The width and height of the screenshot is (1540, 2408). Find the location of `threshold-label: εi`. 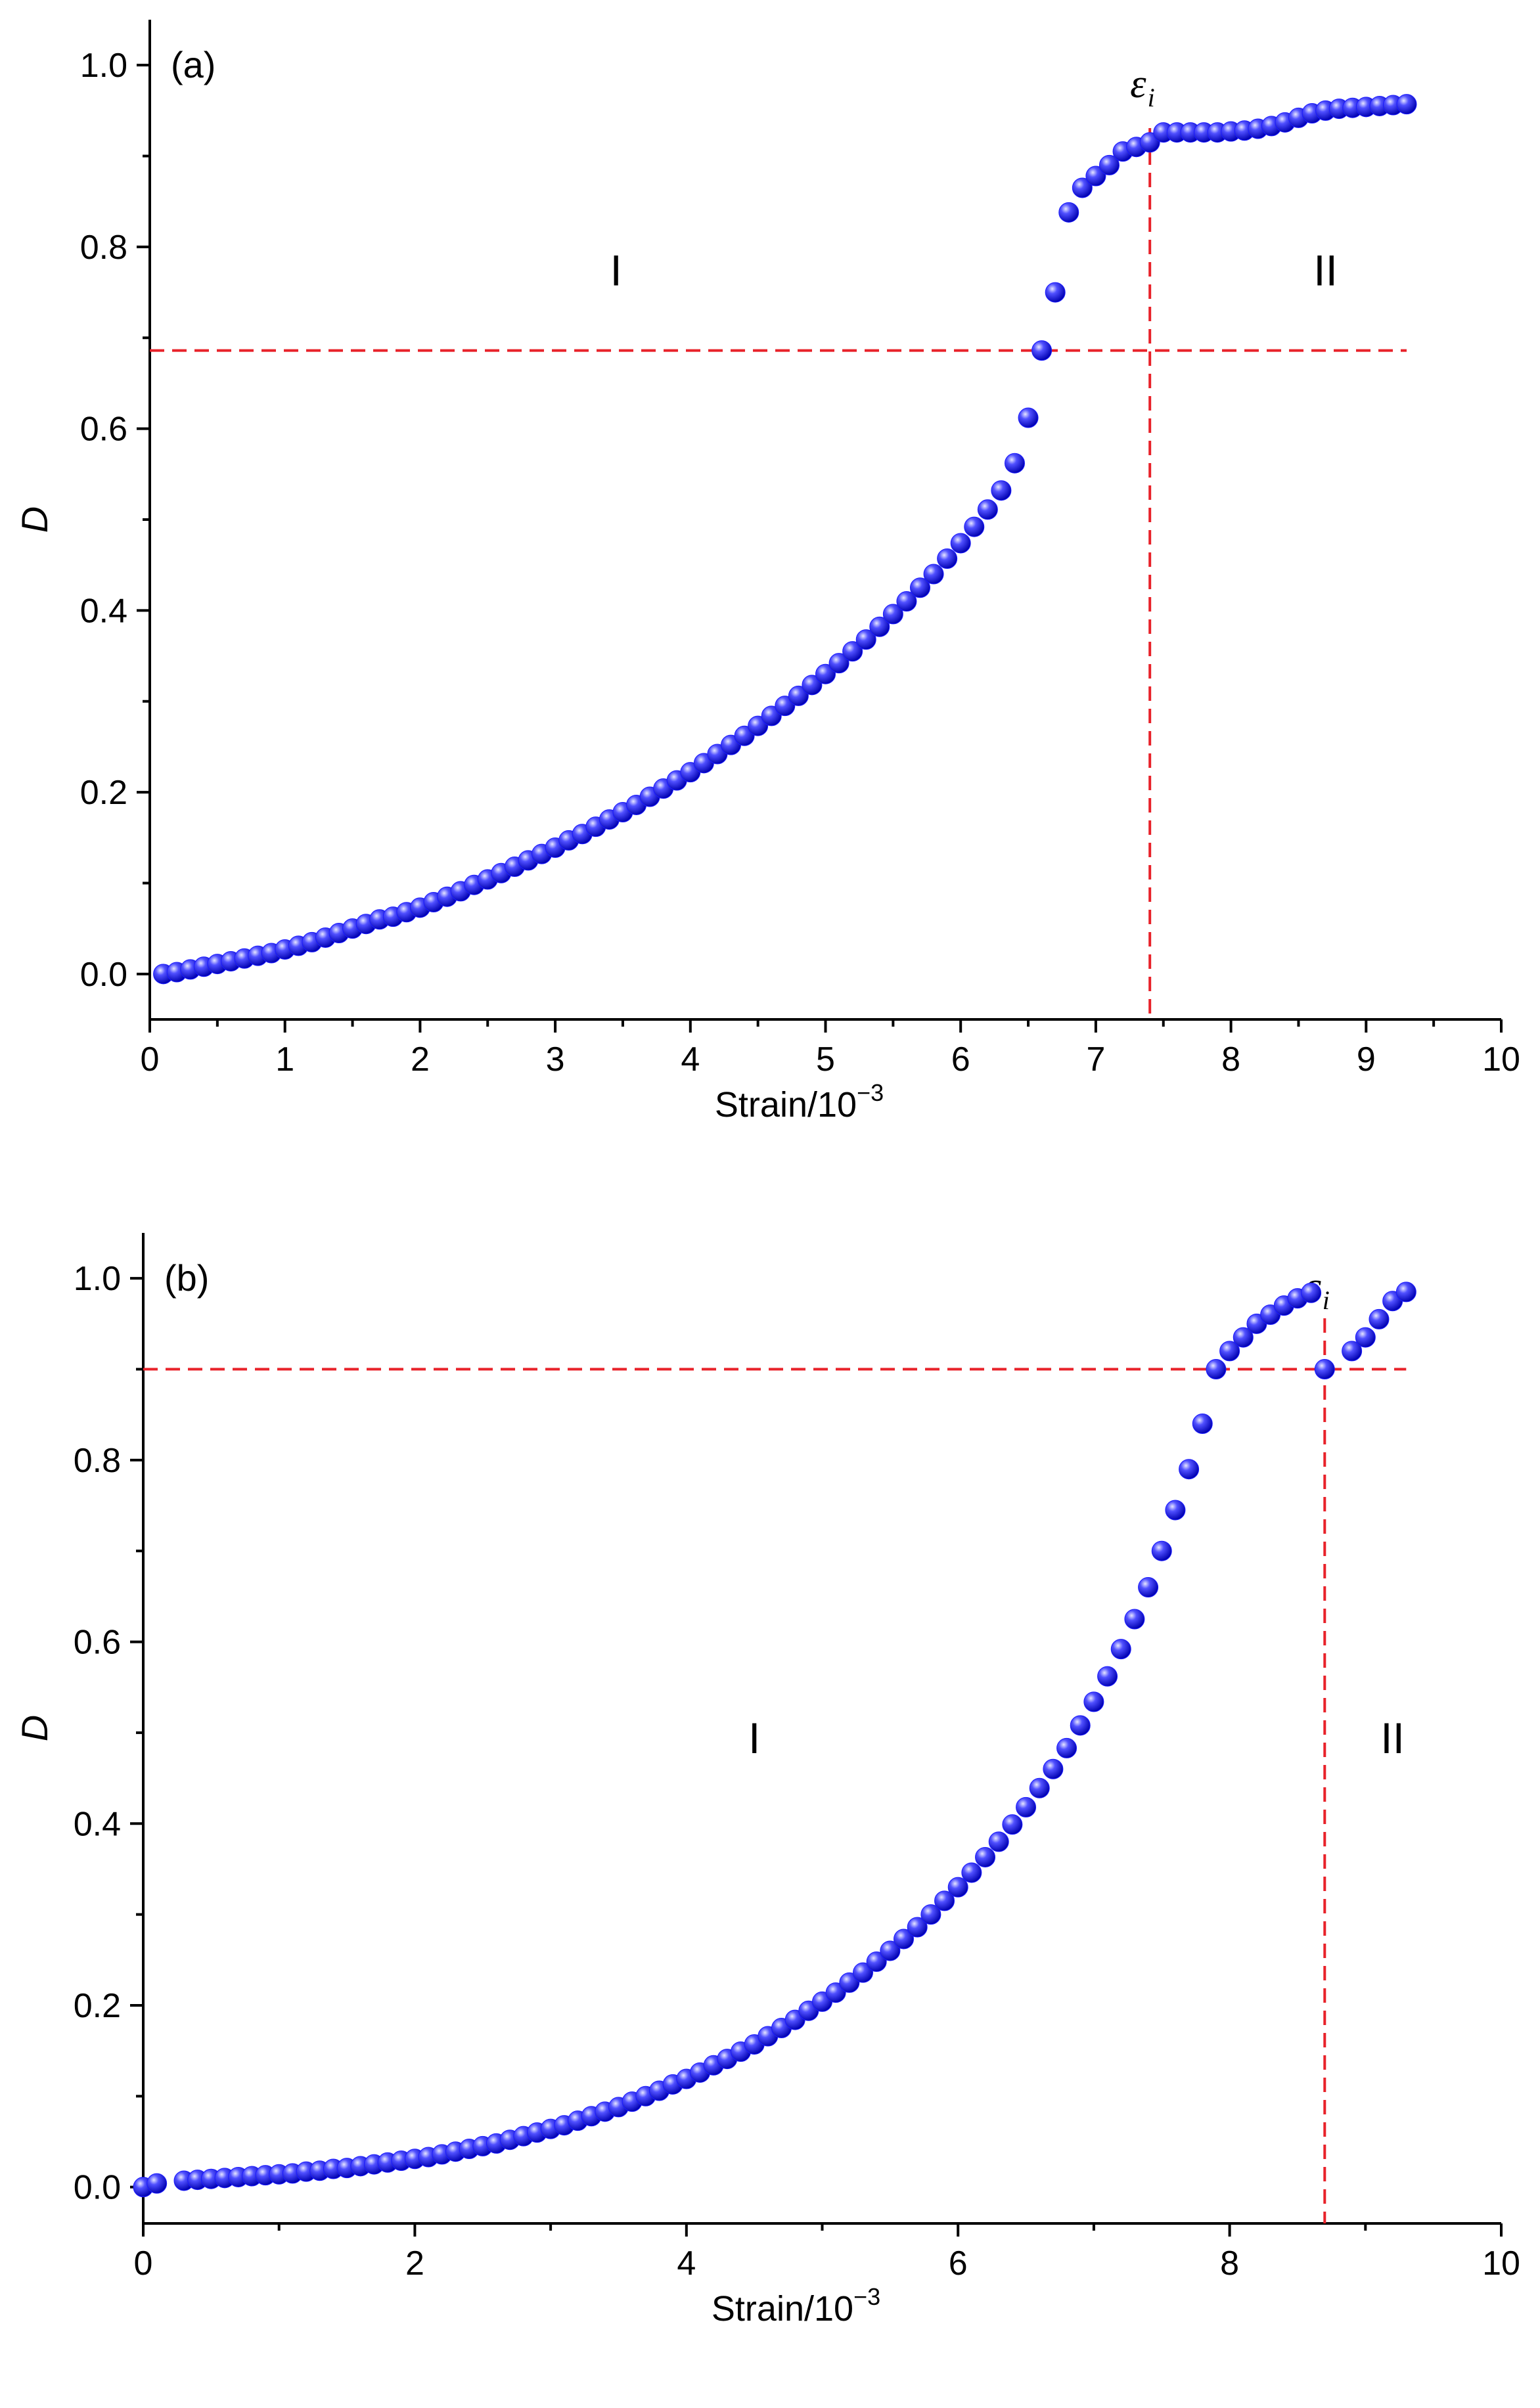

threshold-label: εi is located at coordinates (1142, 87).